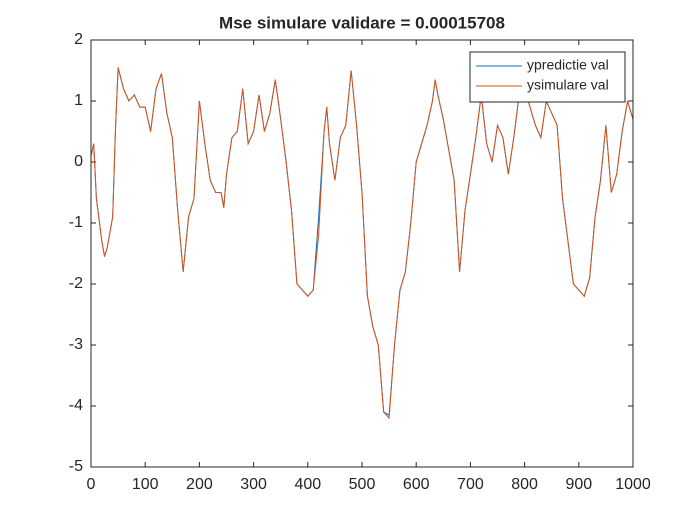 The width and height of the screenshot is (700, 525). I want to click on x-tick-label: 500, so click(362, 484).